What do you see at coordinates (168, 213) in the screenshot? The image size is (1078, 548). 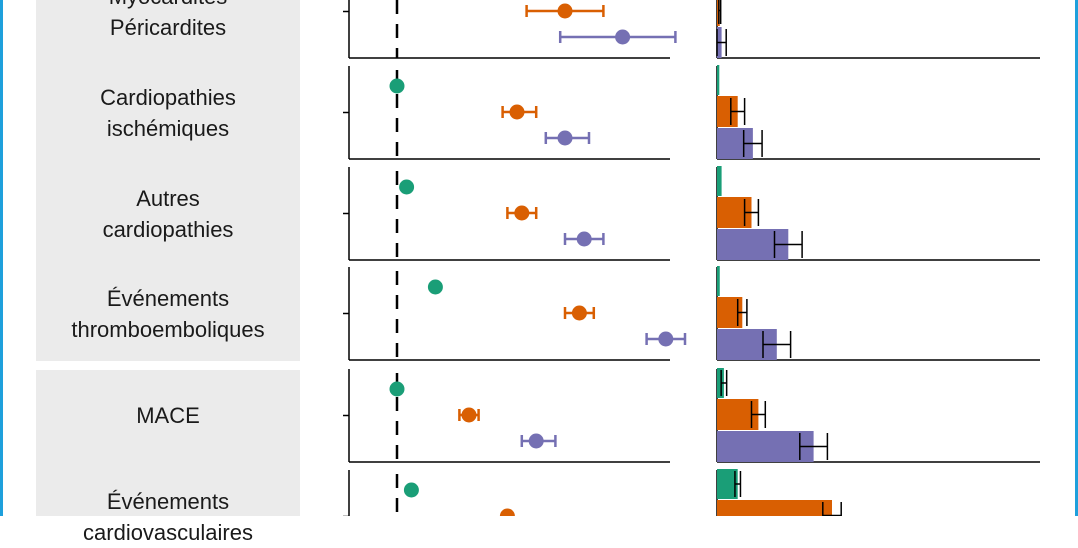 I see `row-label: Autres cardiopathies` at bounding box center [168, 213].